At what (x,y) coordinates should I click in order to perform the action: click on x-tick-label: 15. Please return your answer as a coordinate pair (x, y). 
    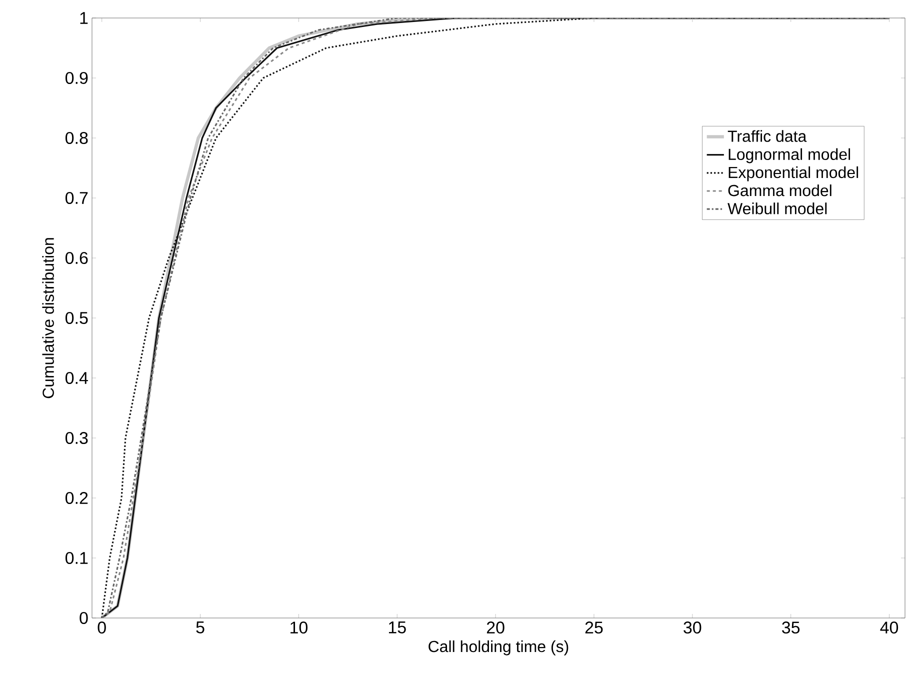
    Looking at the image, I should click on (397, 628).